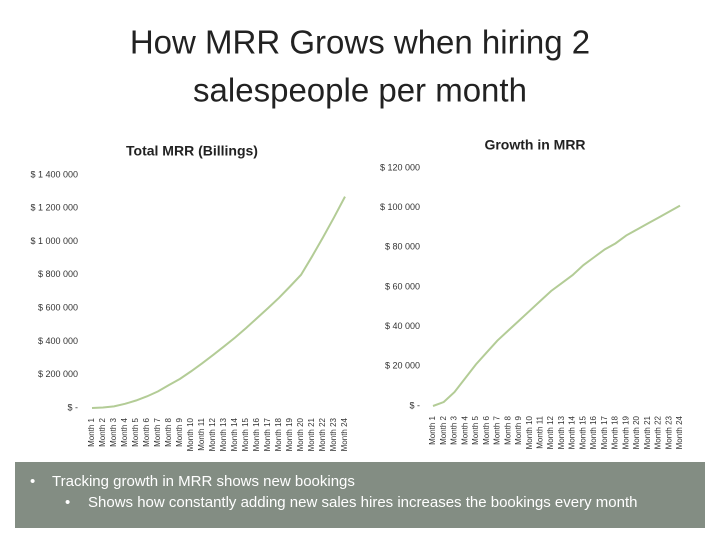 The height and width of the screenshot is (545, 720). Describe the element at coordinates (58, 274) in the screenshot. I see `y-tick-label: $ 800 000` at that location.